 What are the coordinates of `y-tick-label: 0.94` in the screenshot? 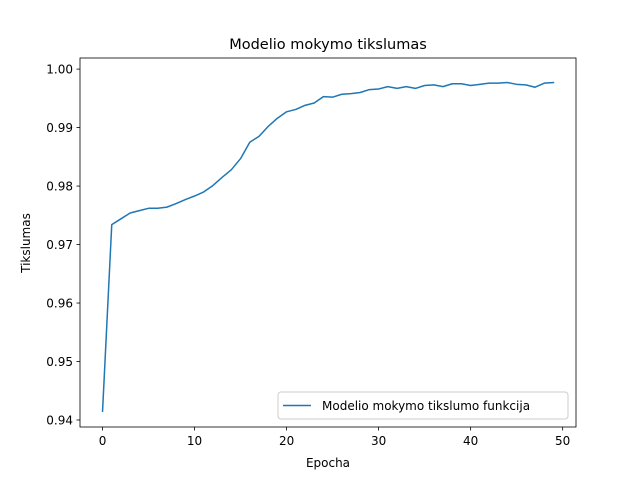 It's located at (59, 420).